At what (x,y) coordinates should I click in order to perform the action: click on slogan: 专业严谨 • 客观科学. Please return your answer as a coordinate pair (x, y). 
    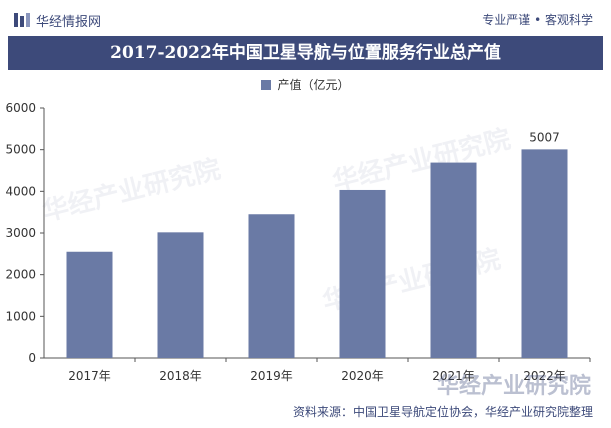
    Looking at the image, I should click on (537, 20).